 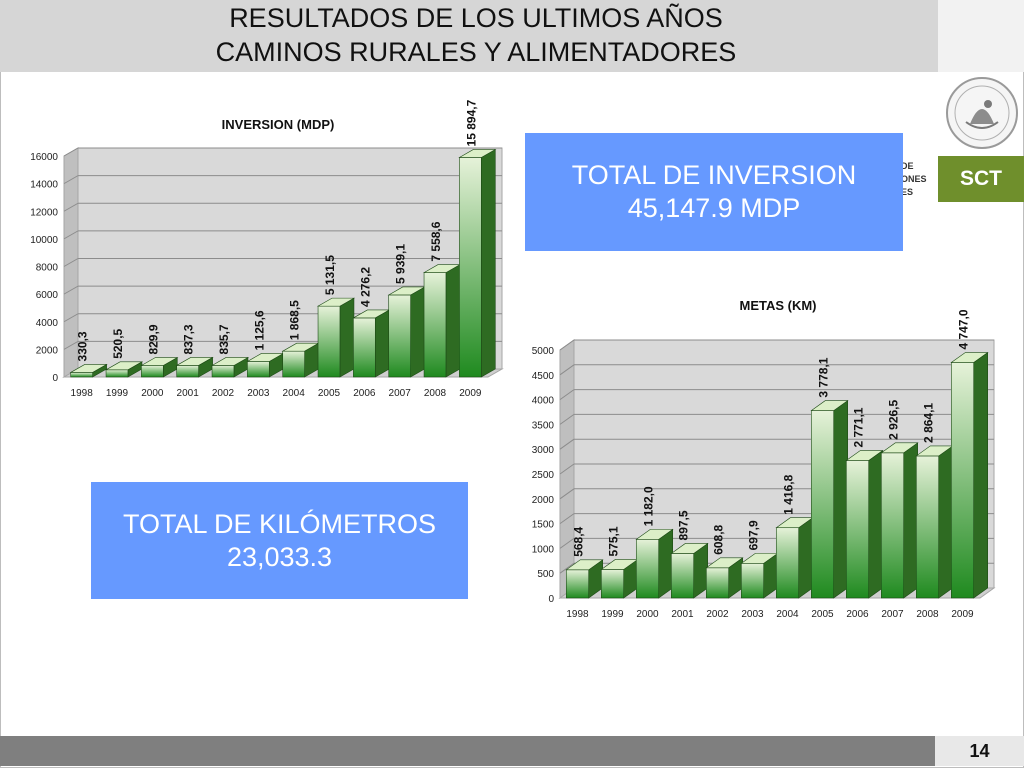 What do you see at coordinates (44, 157) in the screenshot?
I see `y-tick-label: 16000` at bounding box center [44, 157].